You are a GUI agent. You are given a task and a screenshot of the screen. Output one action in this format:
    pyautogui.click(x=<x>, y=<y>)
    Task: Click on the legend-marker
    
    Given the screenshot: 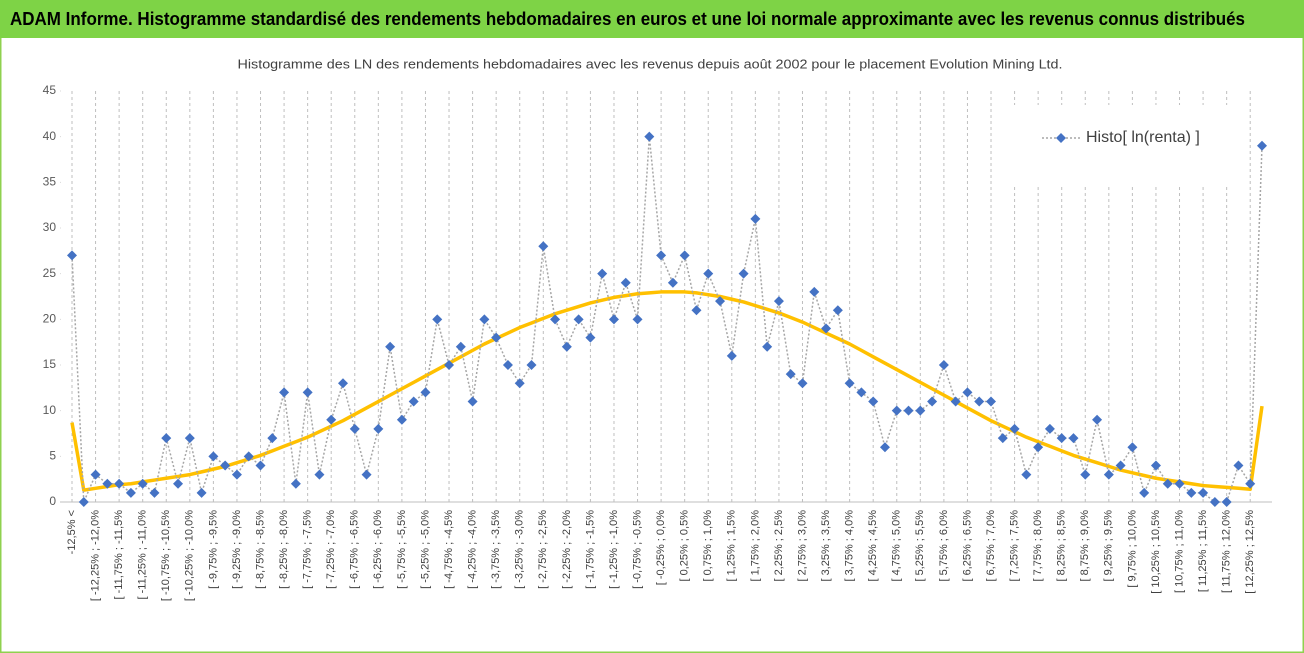 What is the action you would take?
    pyautogui.click(x=1061, y=138)
    